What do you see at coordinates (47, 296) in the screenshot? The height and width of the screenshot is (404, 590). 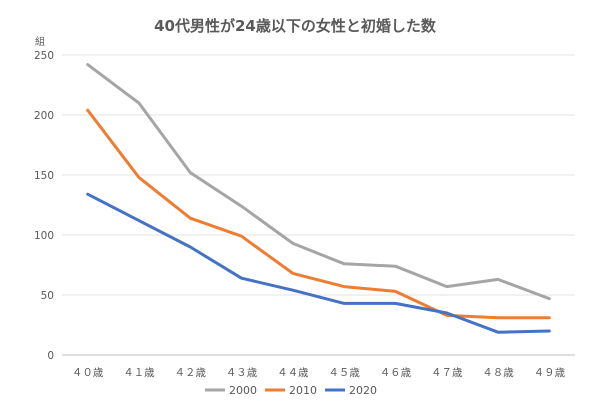 I see `y-tick-label: 50` at bounding box center [47, 296].